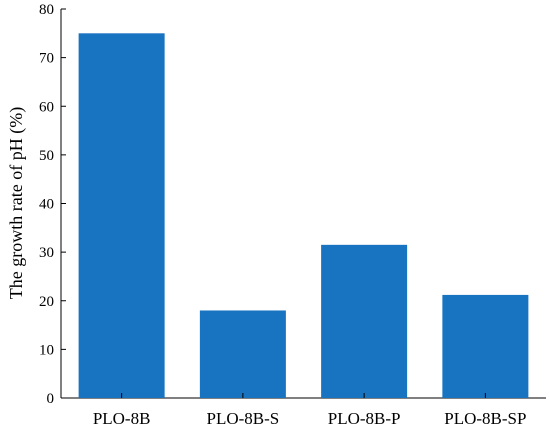 The width and height of the screenshot is (550, 435). What do you see at coordinates (16, 203) in the screenshot?
I see `y-axis-title: The growth rate of pH (%)` at bounding box center [16, 203].